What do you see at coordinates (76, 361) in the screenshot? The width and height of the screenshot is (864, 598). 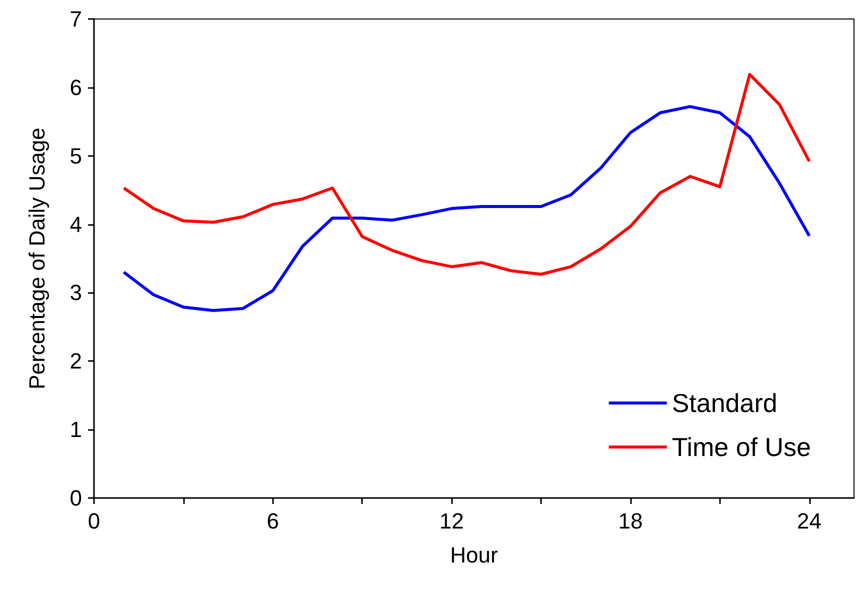 I see `y-tick-label: 2` at bounding box center [76, 361].